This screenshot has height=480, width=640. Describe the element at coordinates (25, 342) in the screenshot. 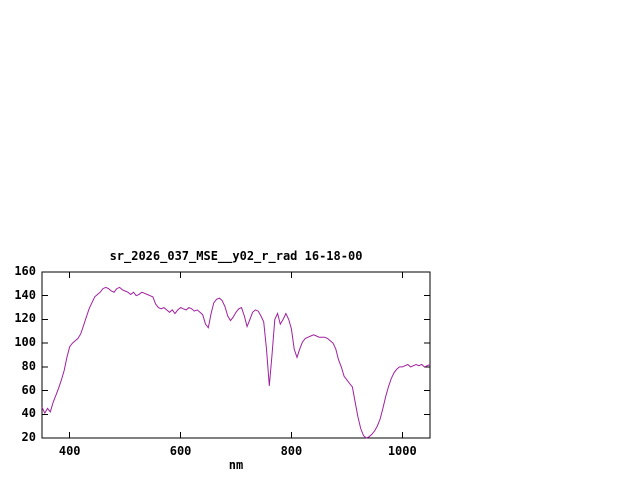

I see `y-tick-label: 100` at that location.